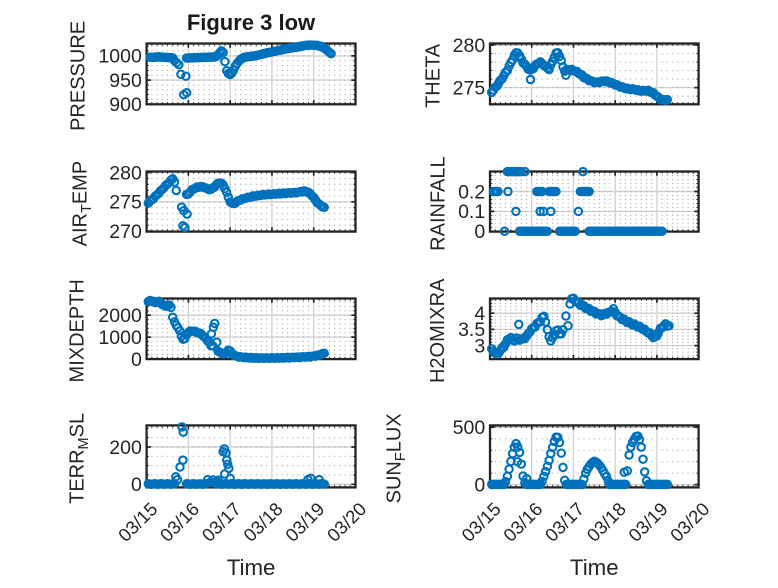  I want to click on svg-text: 0.2, so click(471, 192).